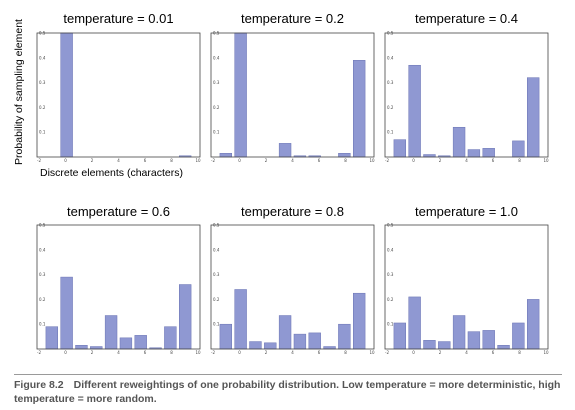  I want to click on chart-title: temperature = 0.01, so click(118, 18).